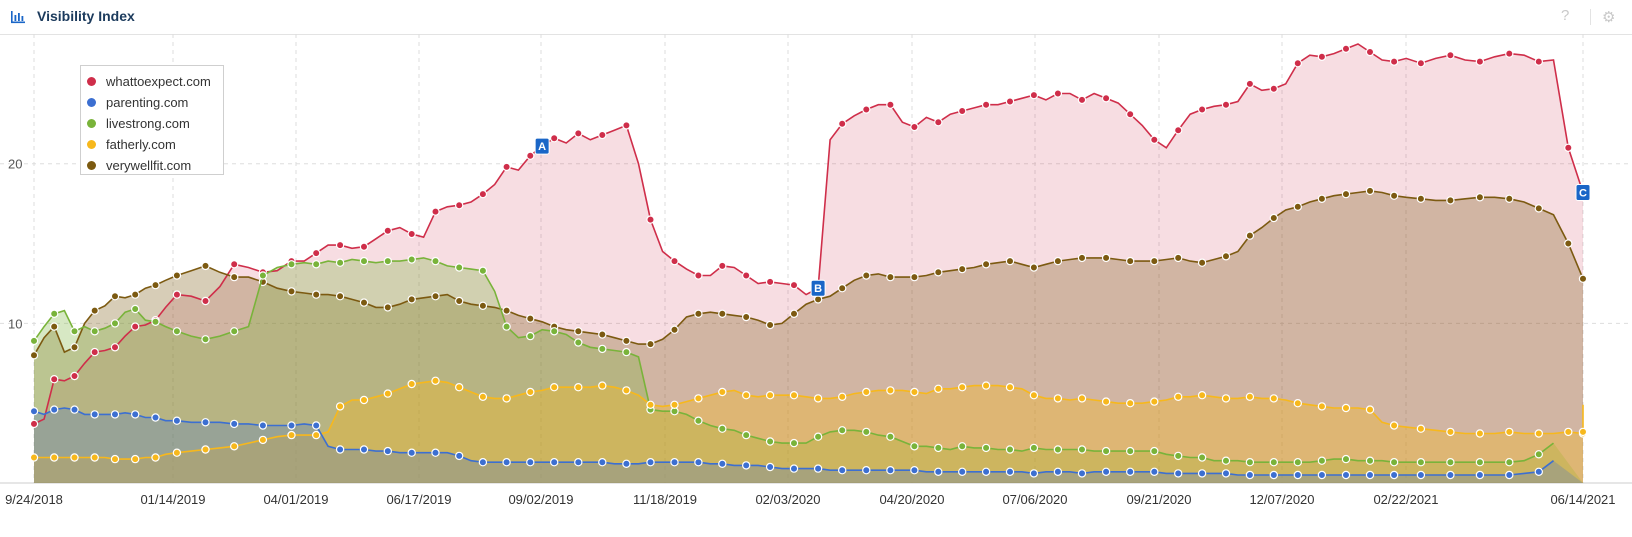 The width and height of the screenshot is (1632, 537). What do you see at coordinates (152, 102) in the screenshot?
I see `legend-item-parenting: parenting.com` at bounding box center [152, 102].